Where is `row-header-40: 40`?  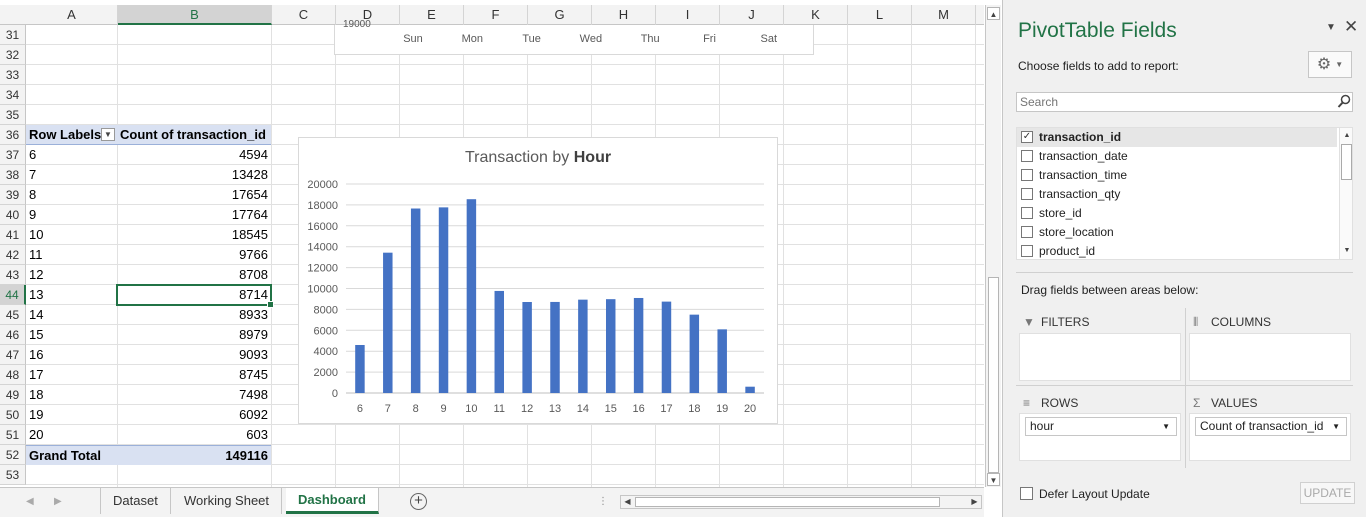
row-header-40: 40 is located at coordinates (13, 215).